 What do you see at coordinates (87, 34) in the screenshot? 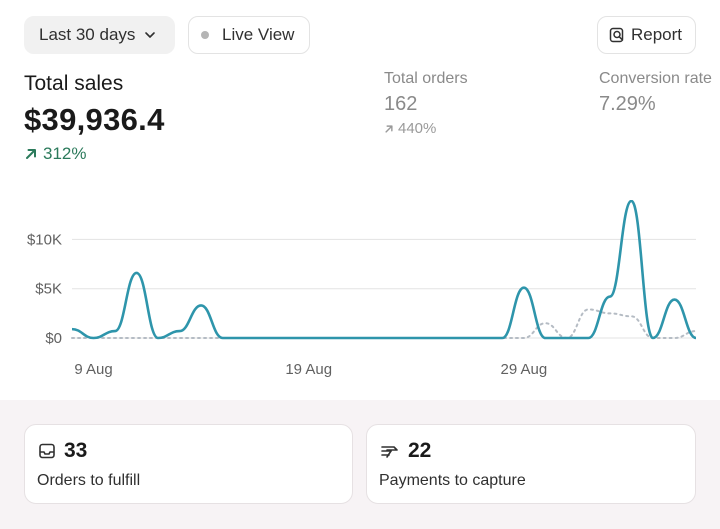
I see `date-range-label: Last 30 days` at bounding box center [87, 34].